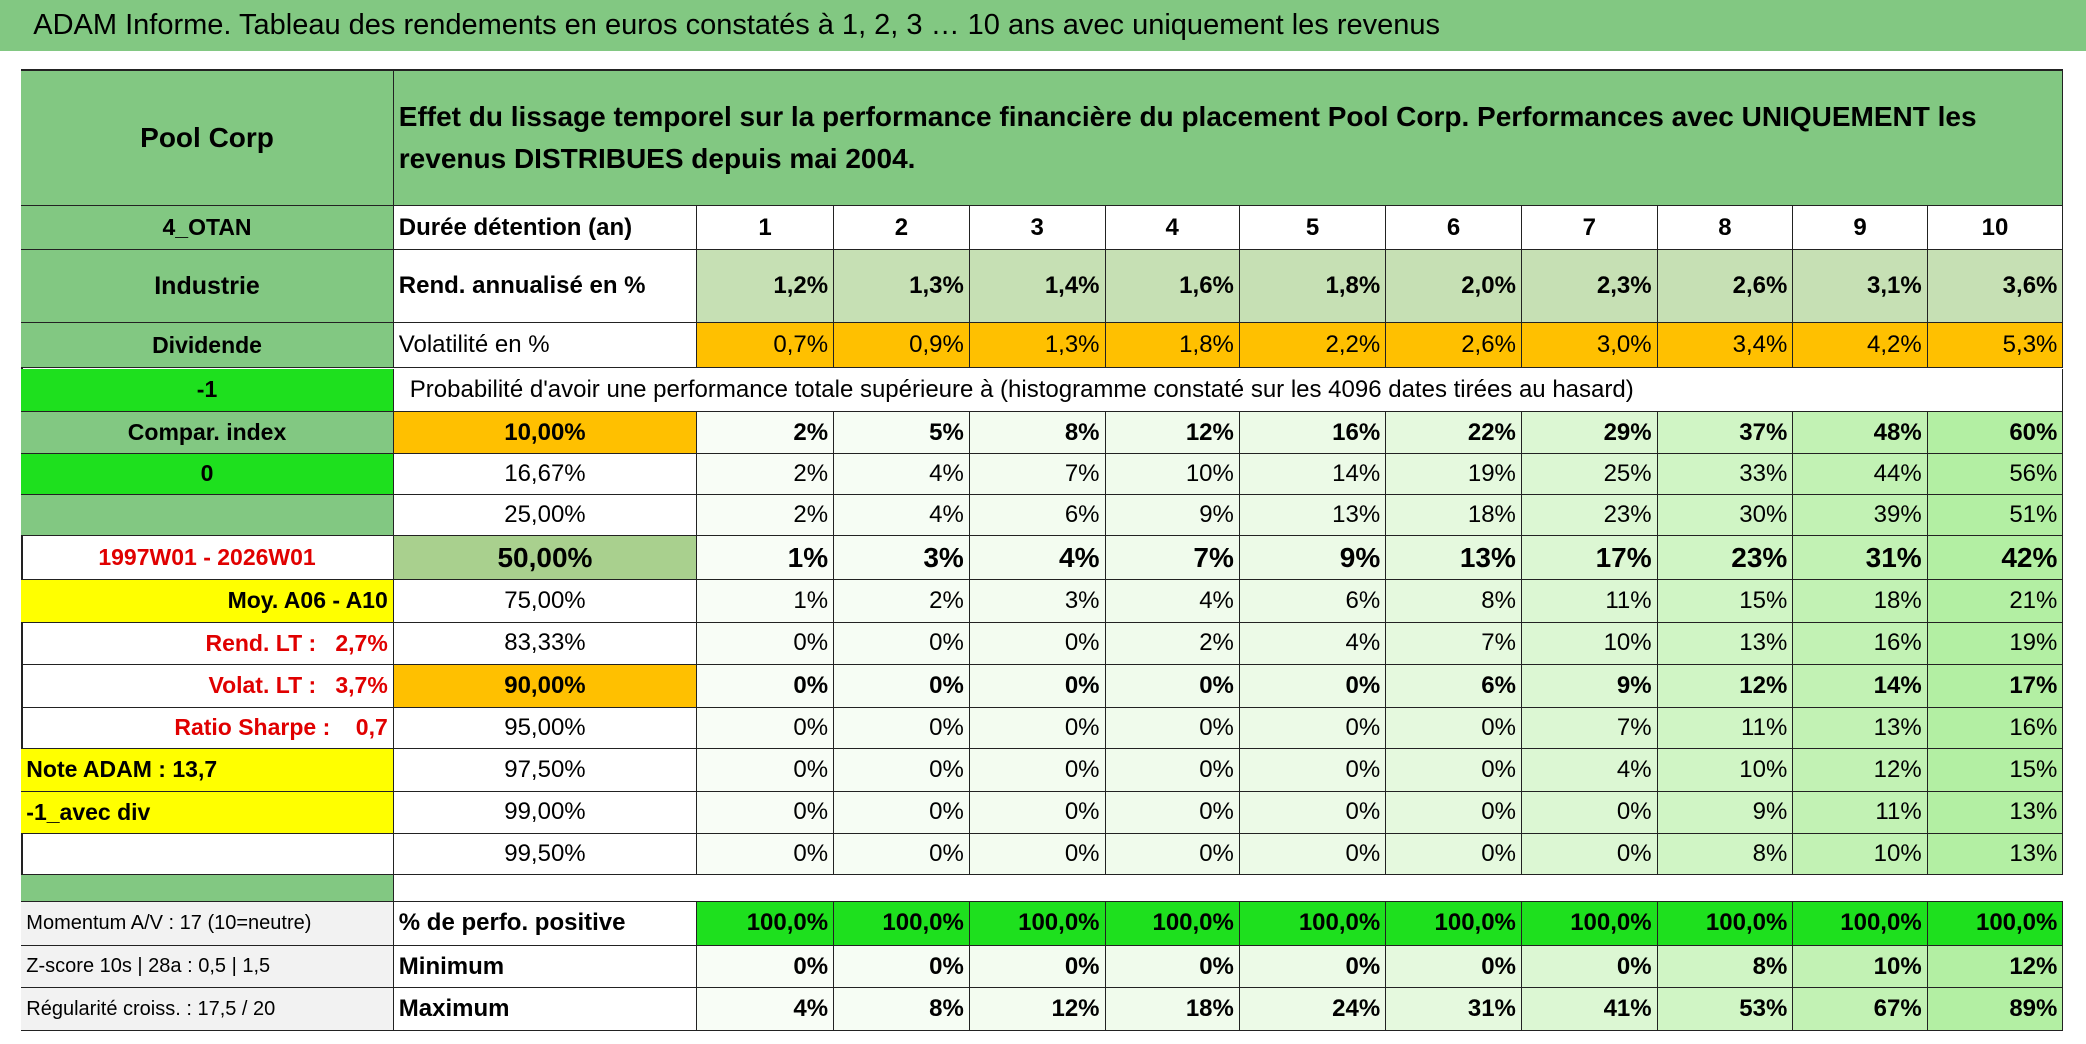  Describe the element at coordinates (207, 228) in the screenshot. I see `row-head: 4_OTAN` at that location.